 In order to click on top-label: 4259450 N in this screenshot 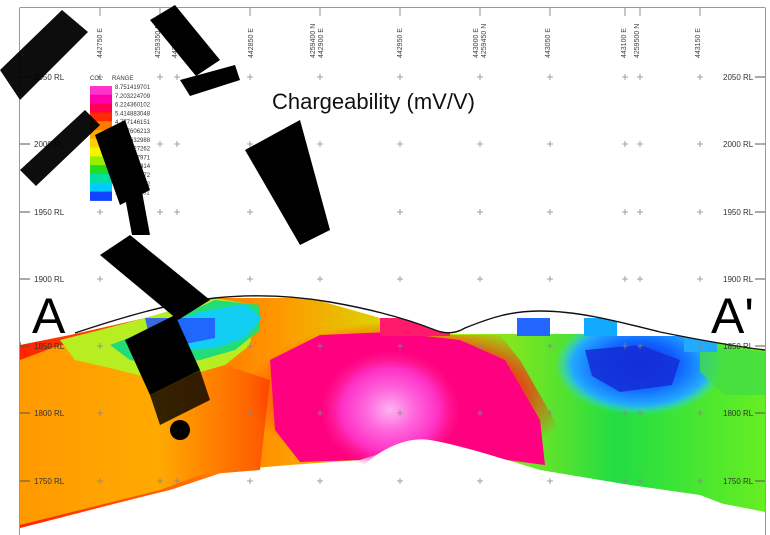, I will do `click(484, 41)`.